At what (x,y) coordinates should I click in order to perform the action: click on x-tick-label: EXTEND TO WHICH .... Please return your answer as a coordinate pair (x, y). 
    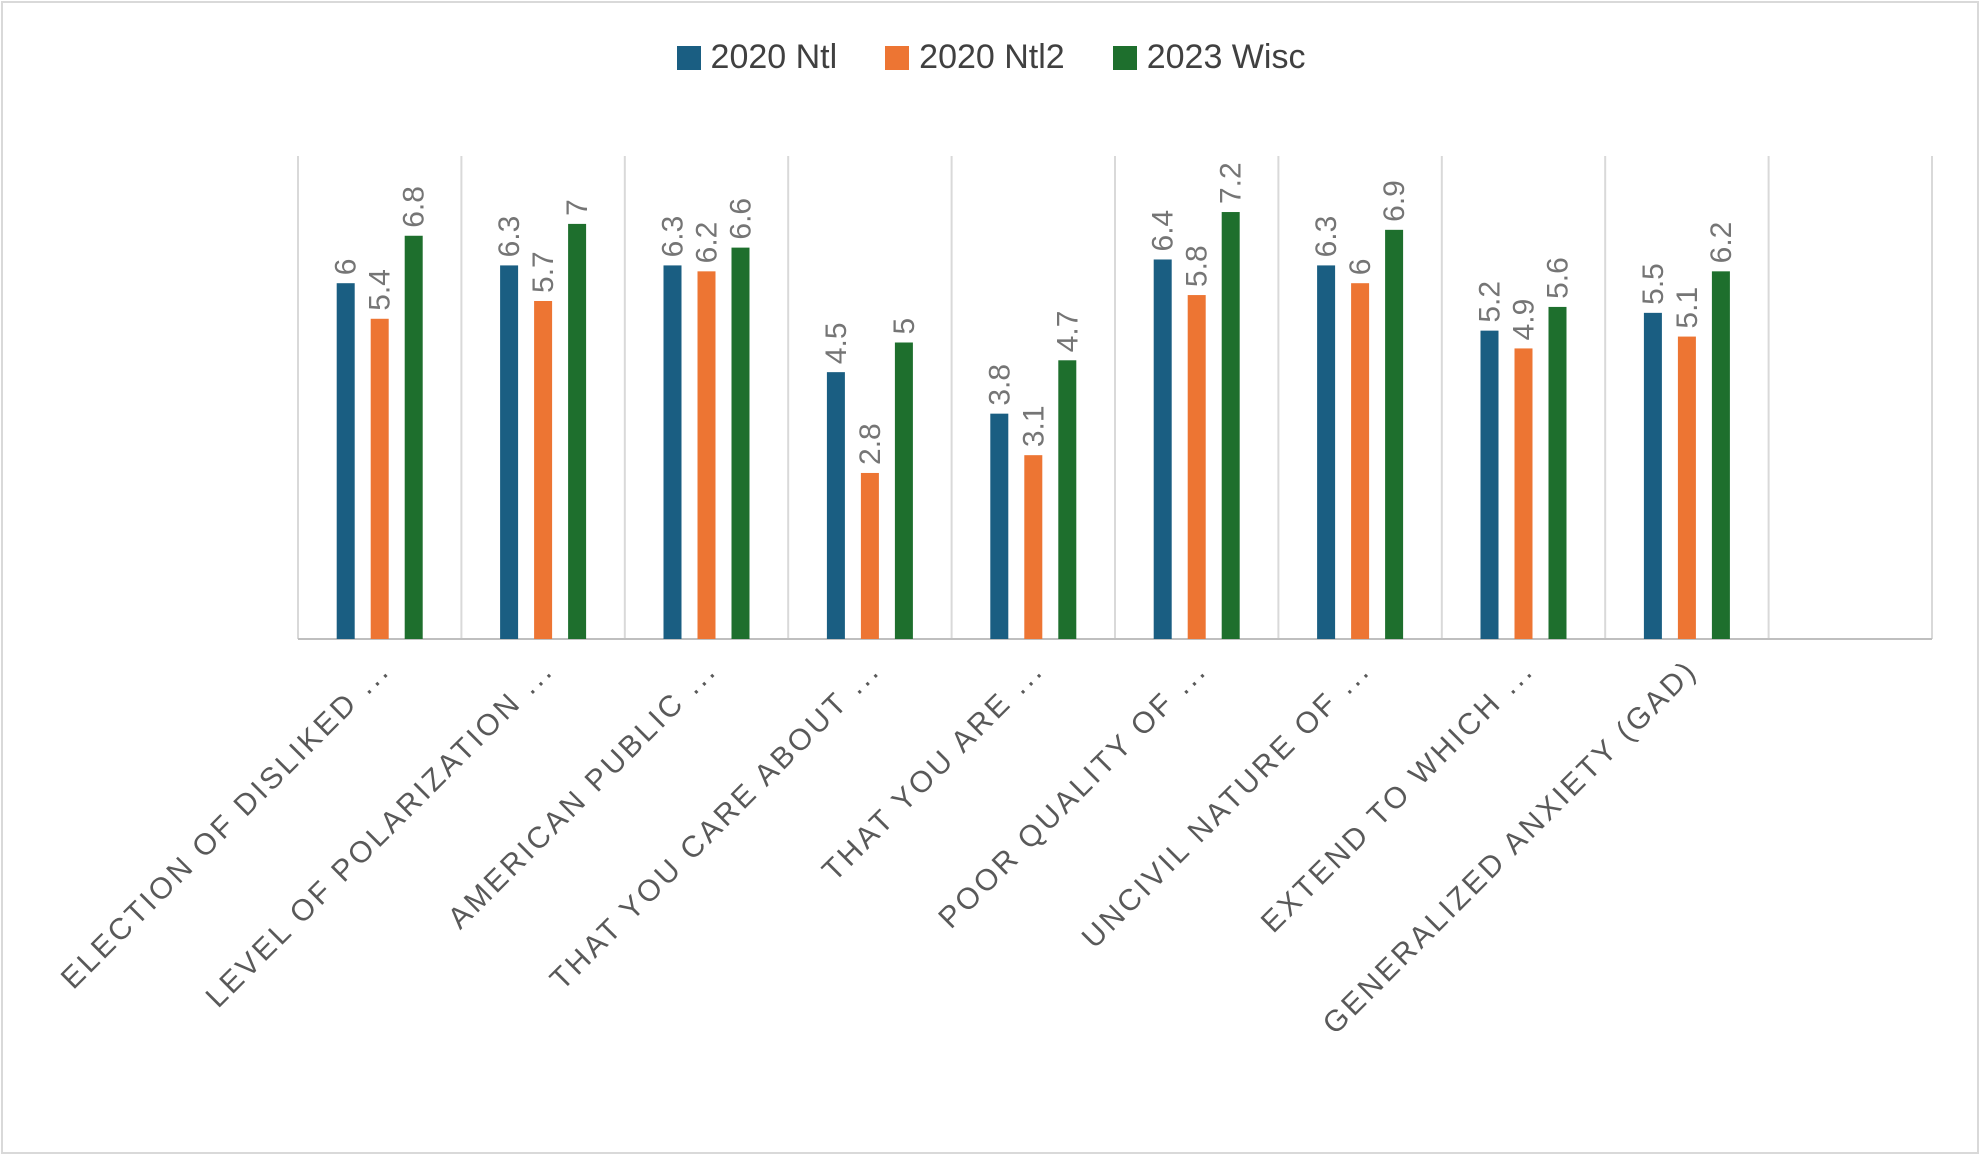
    Looking at the image, I should click on (1398, 797).